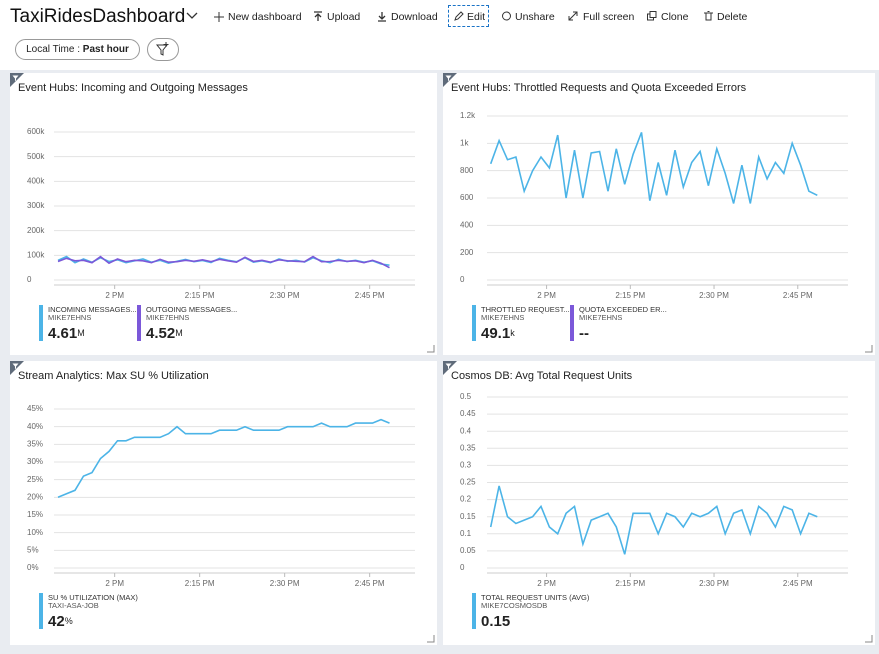 The height and width of the screenshot is (654, 879). I want to click on y-tick-label: 0.05, so click(468, 550).